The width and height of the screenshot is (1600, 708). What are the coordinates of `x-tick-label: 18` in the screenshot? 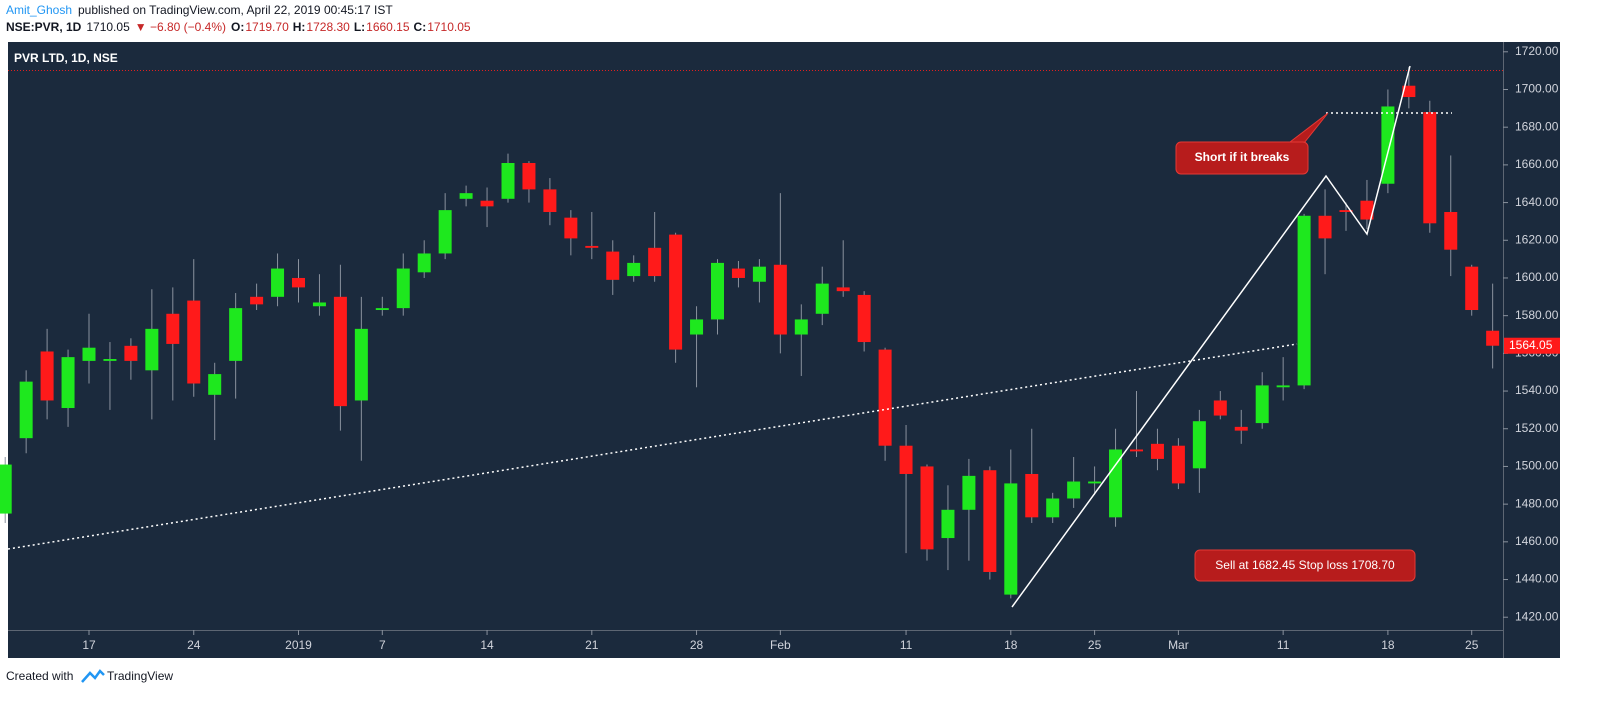 It's located at (1011, 645).